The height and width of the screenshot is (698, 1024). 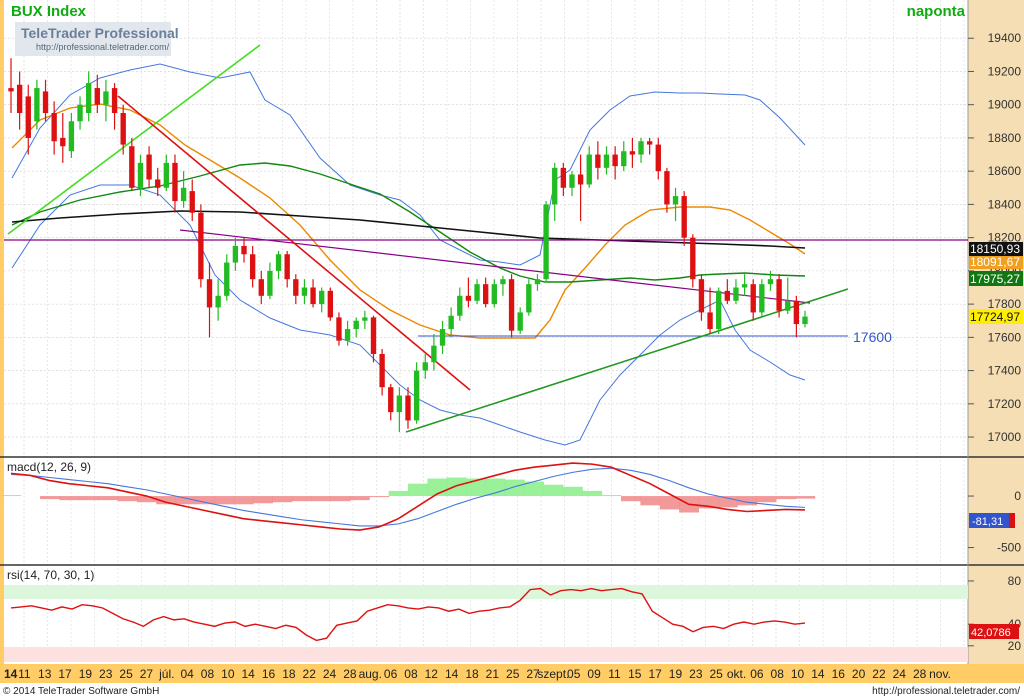 What do you see at coordinates (996, 278) in the screenshot?
I see `price-label-ma-mid-bg` at bounding box center [996, 278].